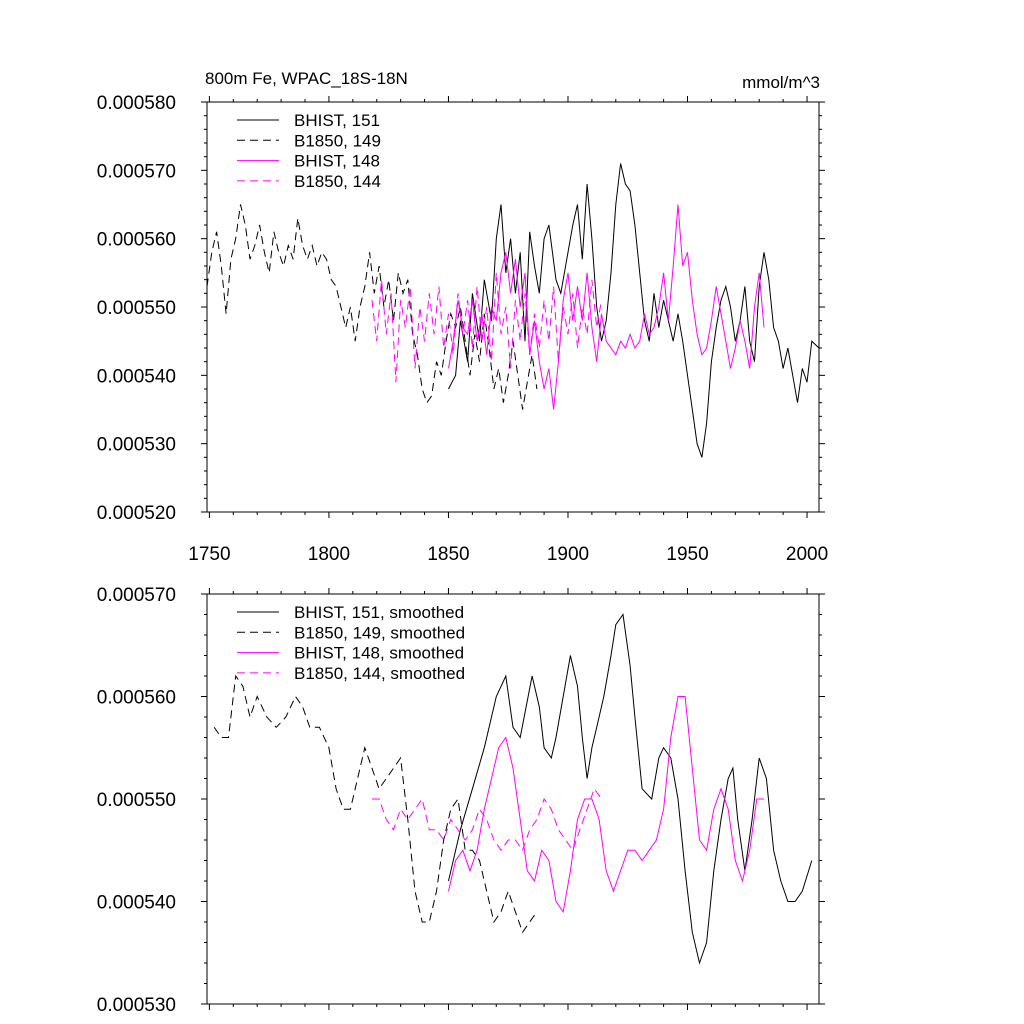  Describe the element at coordinates (209, 554) in the screenshot. I see `x-tick-label: 1750` at that location.